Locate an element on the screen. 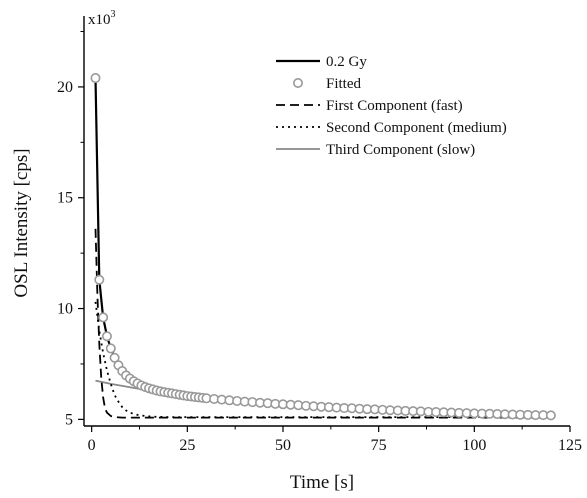 This screenshot has width=587, height=498. y-multiplier-exponent: 3 is located at coordinates (113, 14).